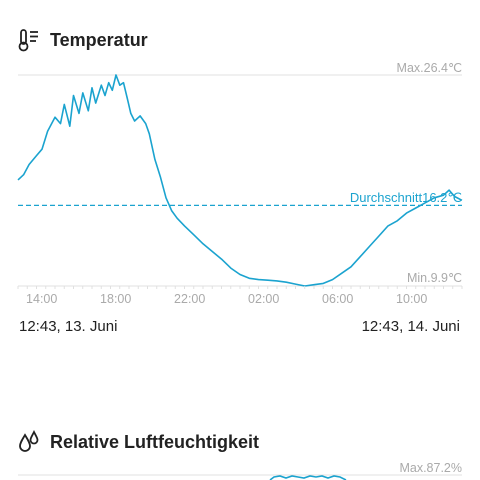  Describe the element at coordinates (406, 197) in the screenshot. I see `average-label: Durchschnitt16.2℃` at that location.